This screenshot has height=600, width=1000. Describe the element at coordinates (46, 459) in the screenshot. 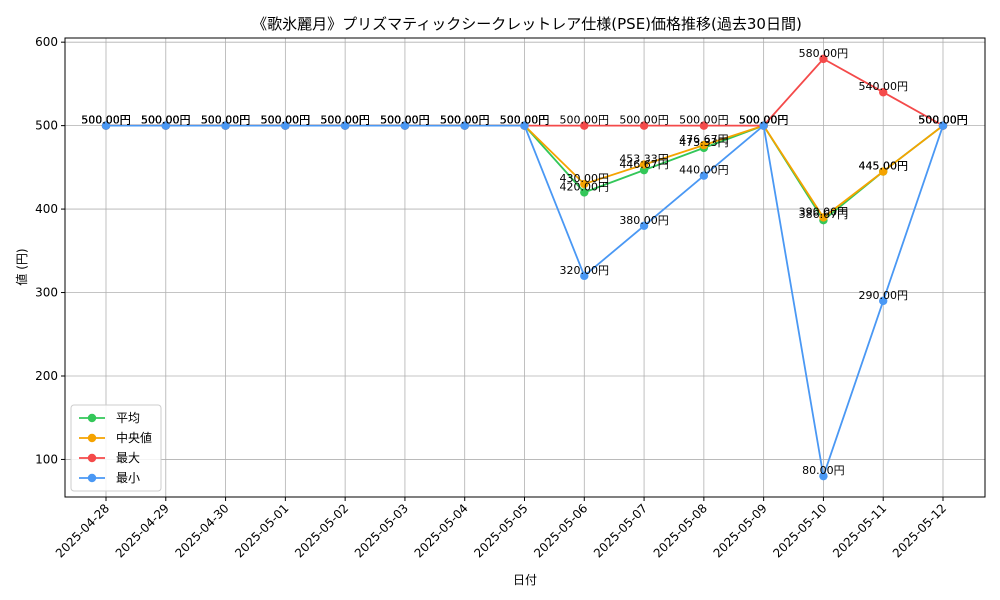

I see `y-tick-label: 100` at that location.